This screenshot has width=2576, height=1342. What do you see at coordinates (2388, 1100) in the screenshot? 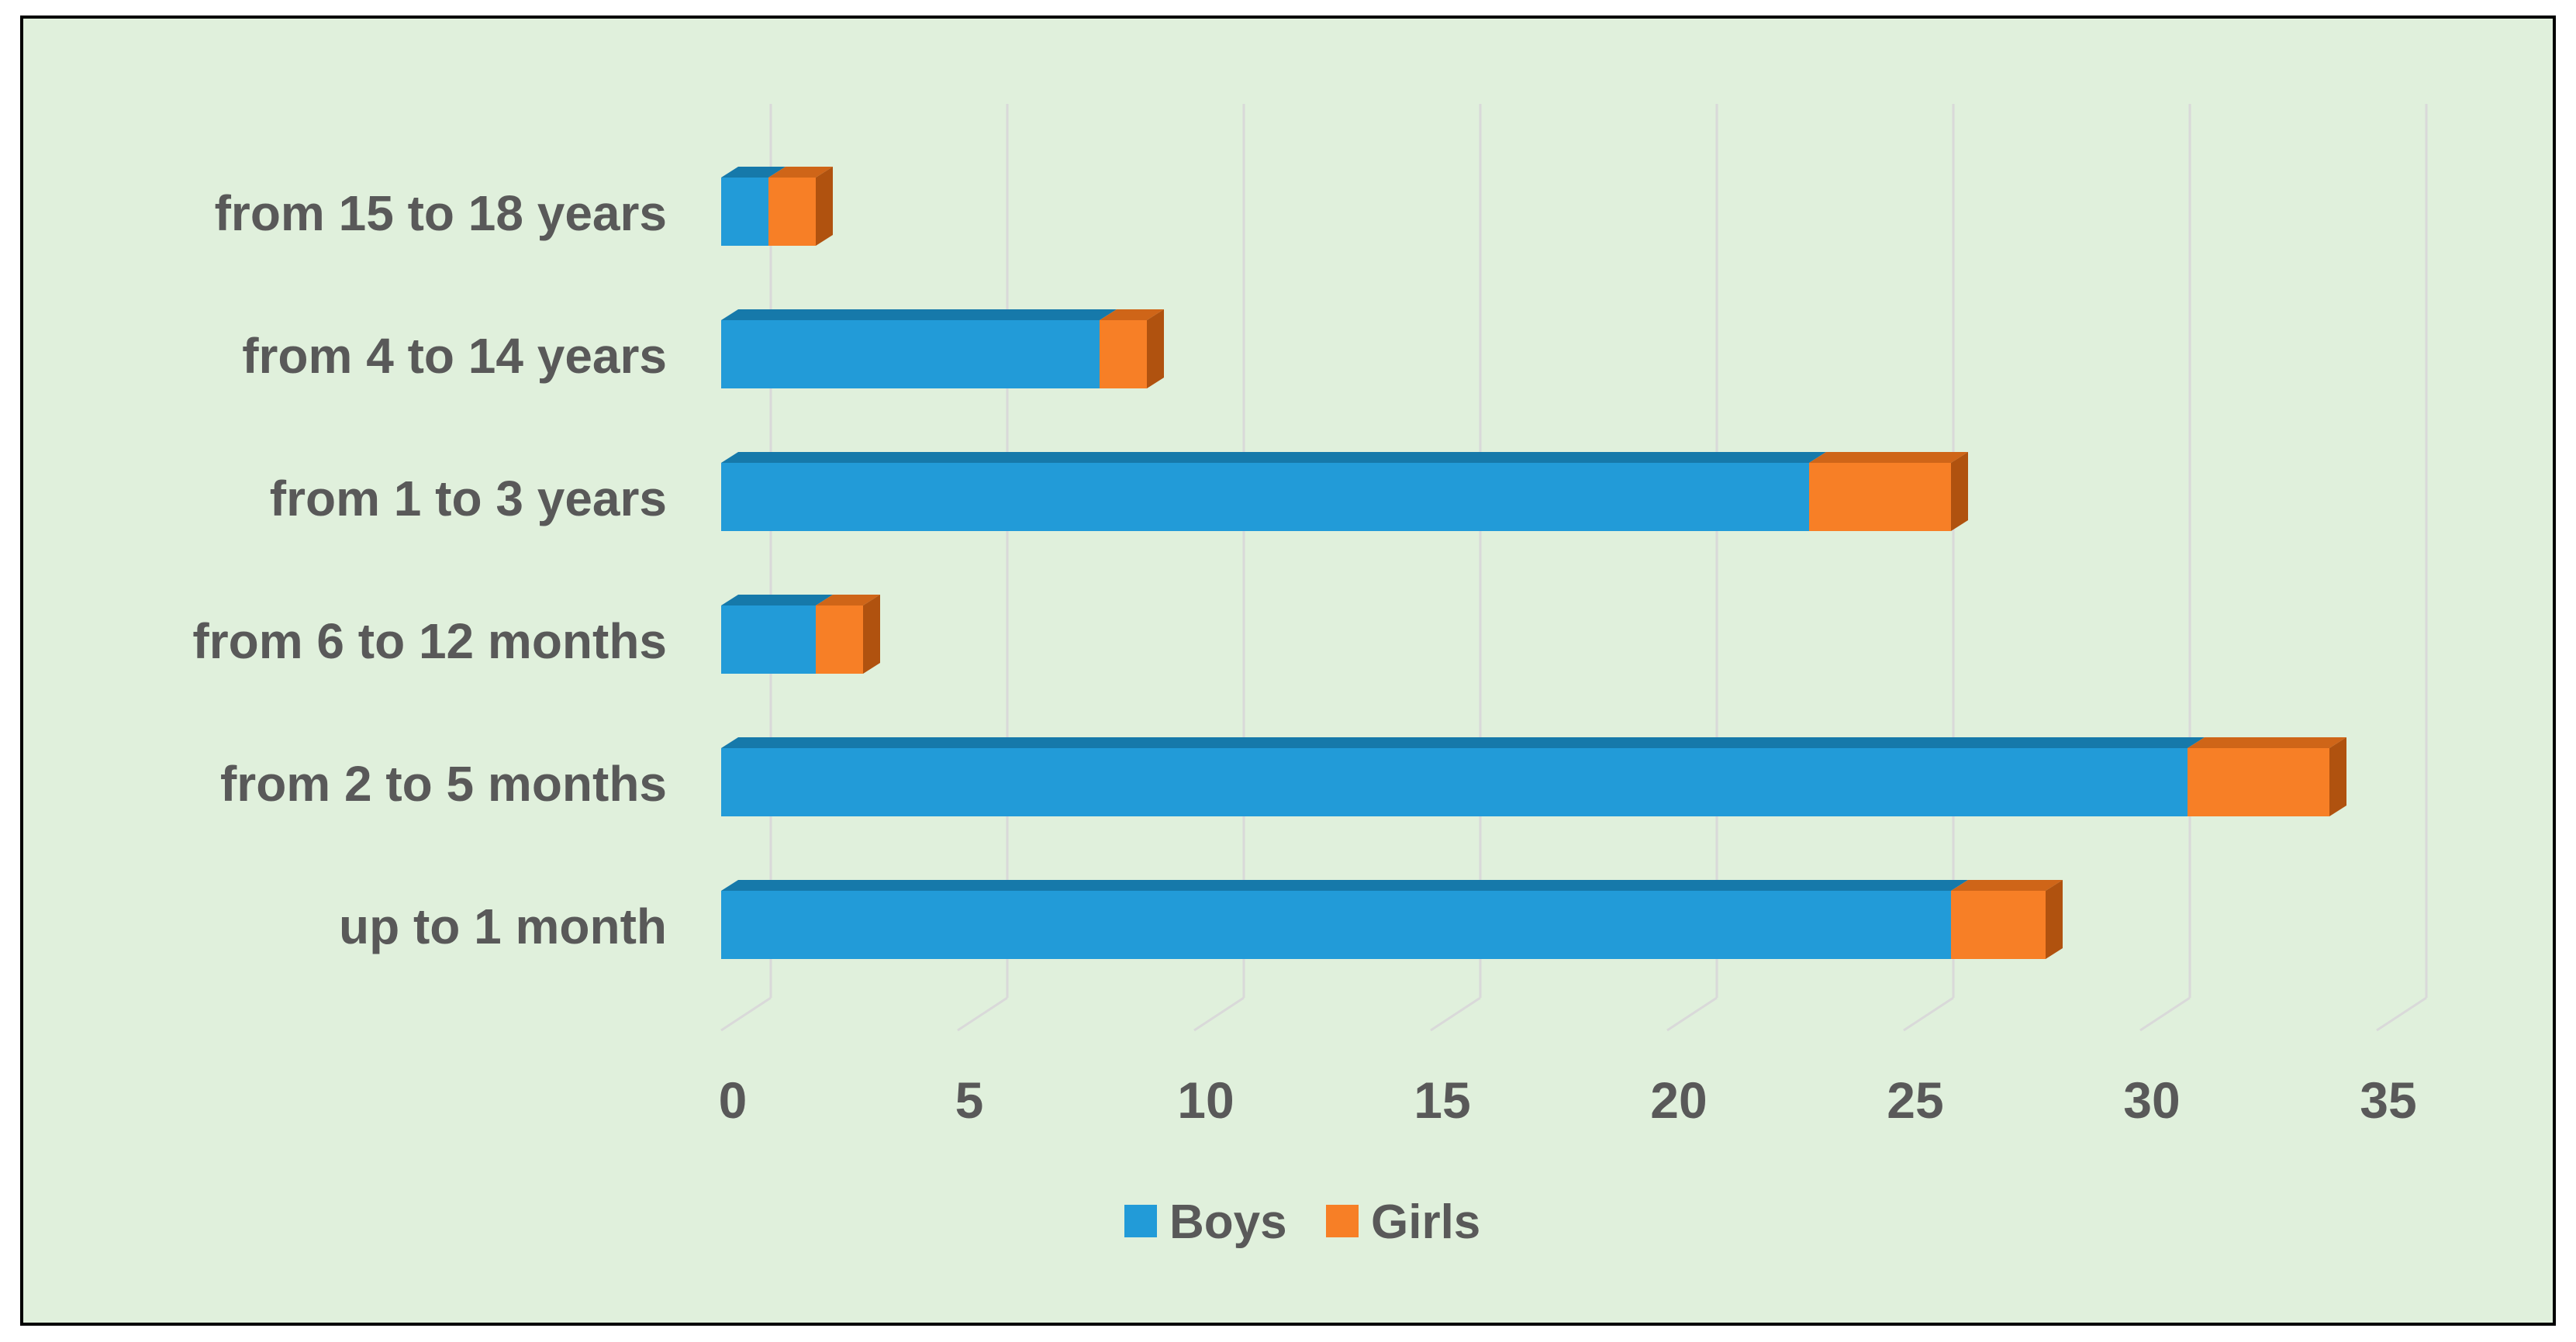
I see `tick-label: 35` at bounding box center [2388, 1100].